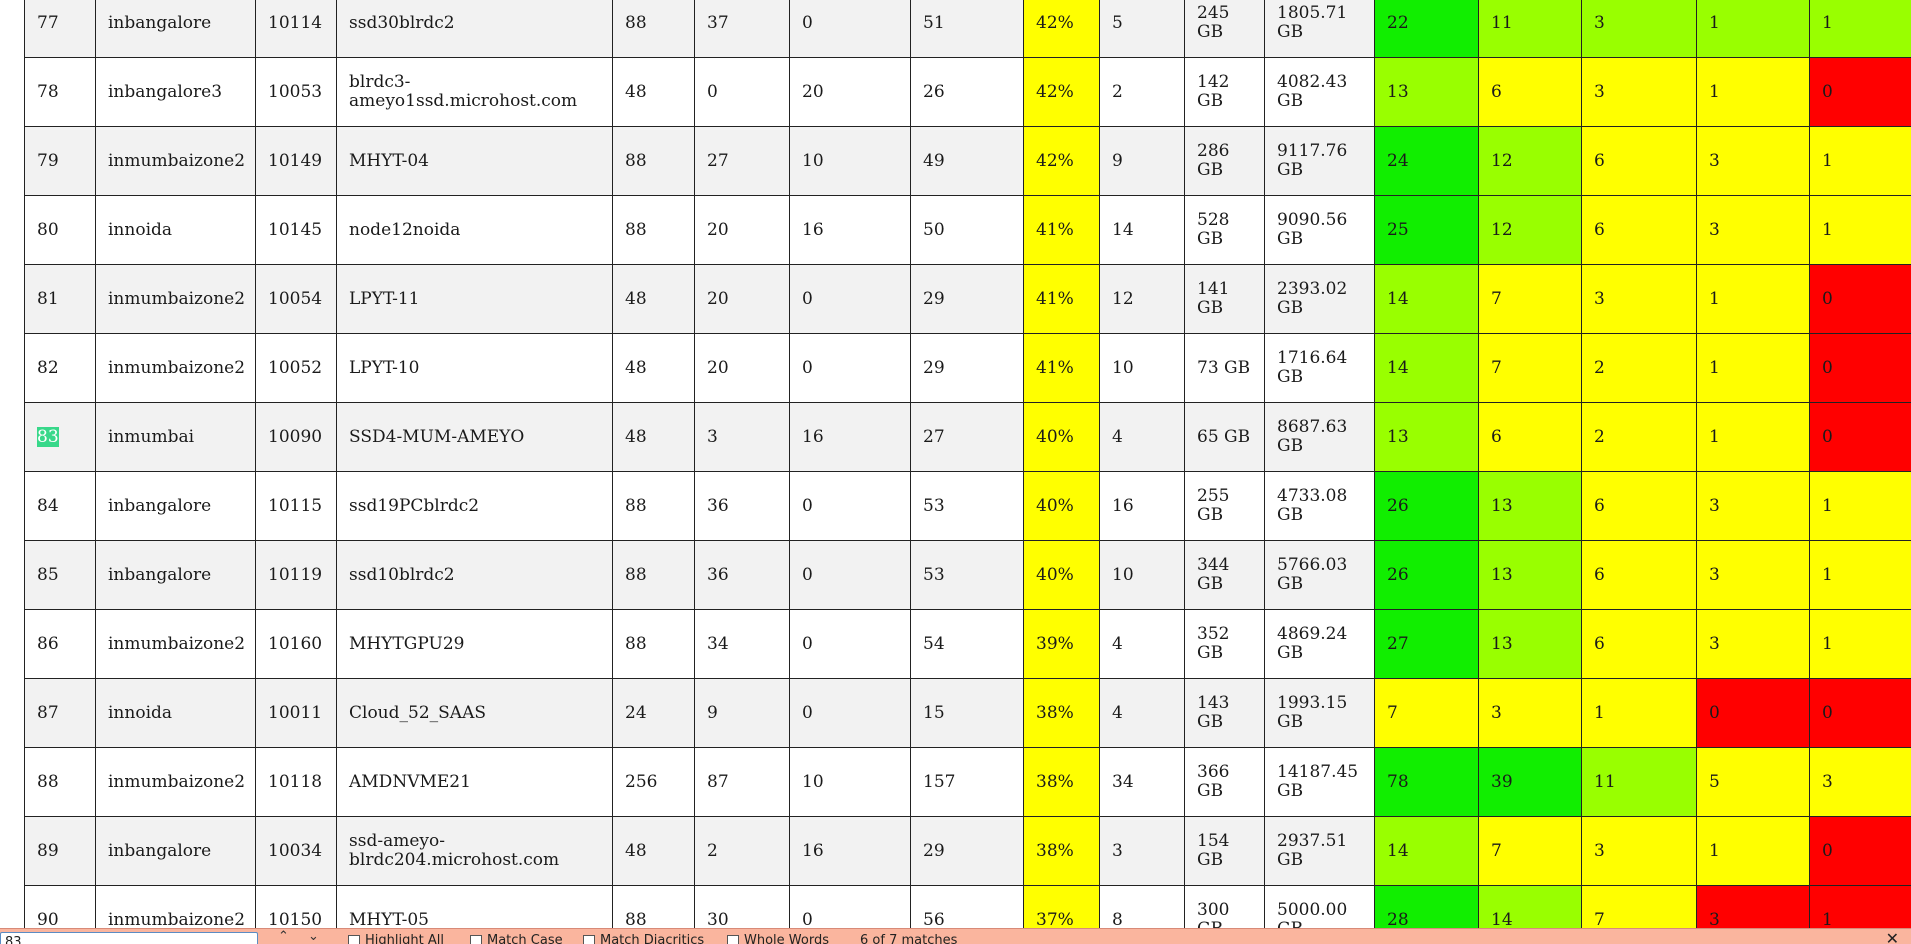 The height and width of the screenshot is (944, 1911). I want to click on server-id-cell: 10054, so click(296, 299).